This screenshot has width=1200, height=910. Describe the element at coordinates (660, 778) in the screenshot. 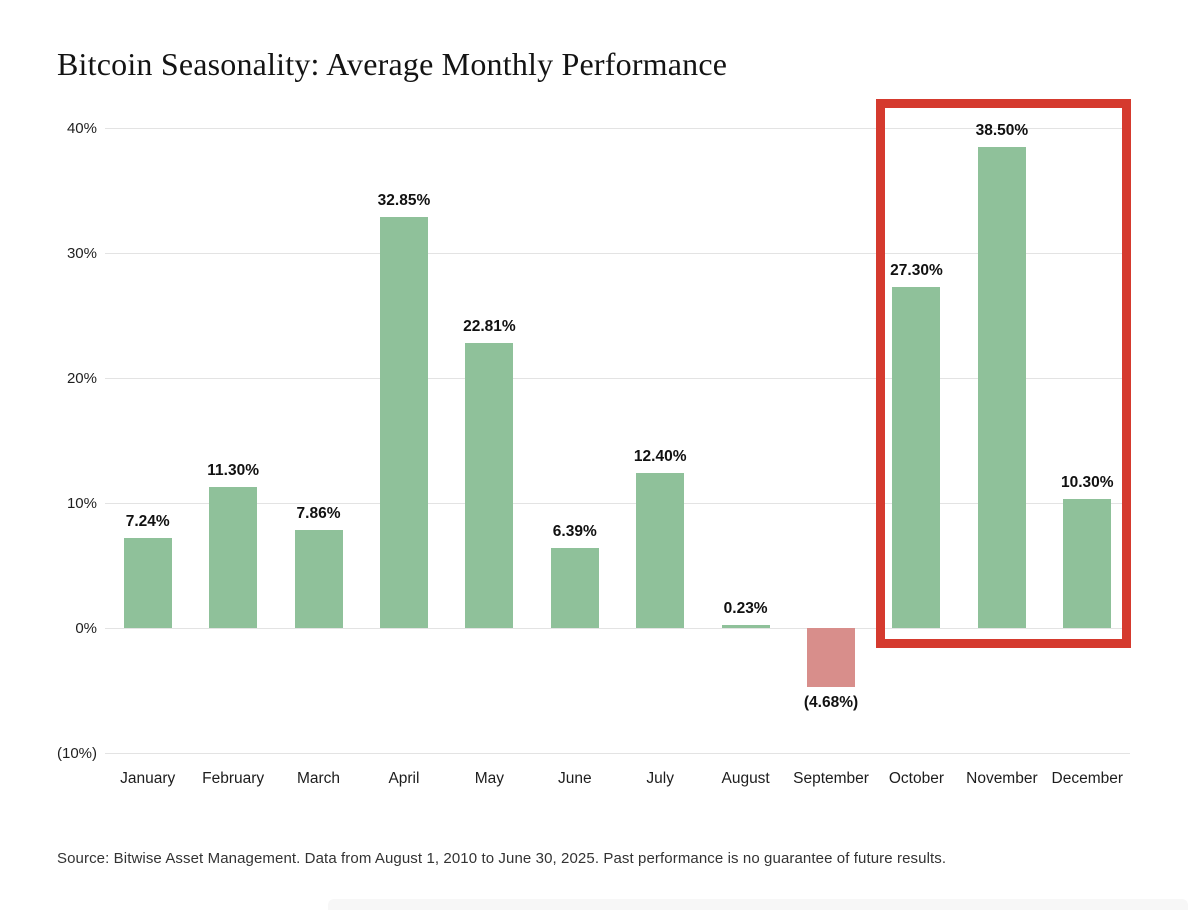

I see `month-label-july: July` at that location.